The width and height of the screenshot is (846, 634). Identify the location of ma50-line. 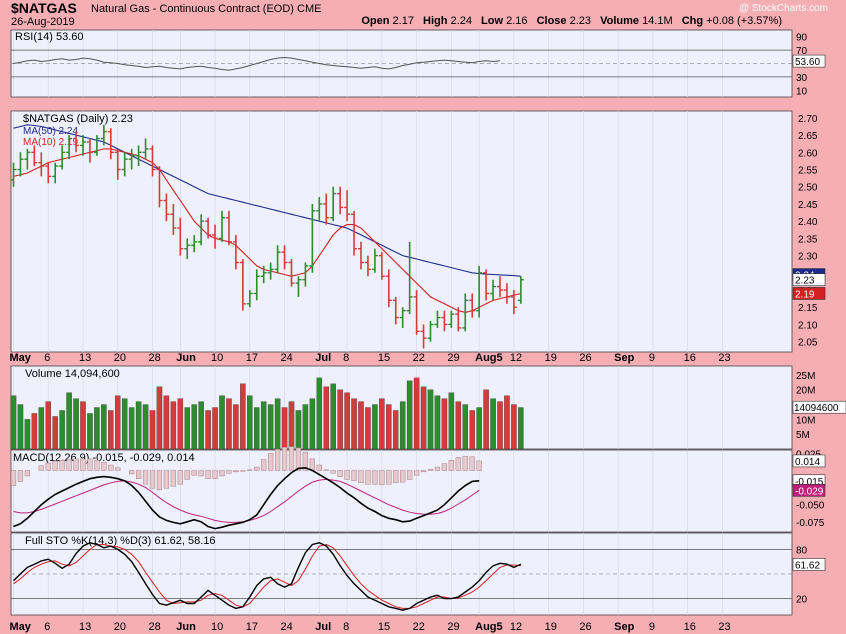
(267, 200).